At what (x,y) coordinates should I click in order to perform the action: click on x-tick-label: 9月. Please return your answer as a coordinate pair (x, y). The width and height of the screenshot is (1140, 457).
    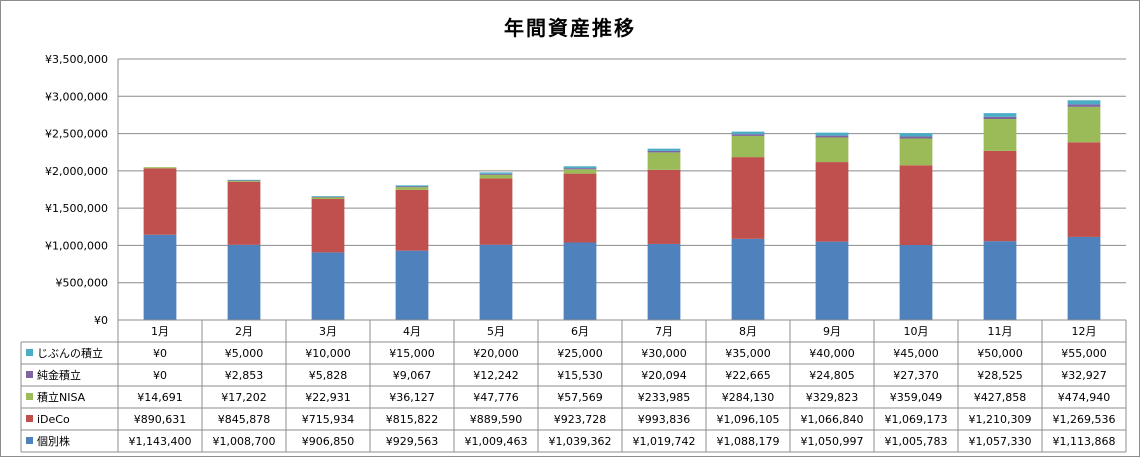
    Looking at the image, I should click on (832, 331).